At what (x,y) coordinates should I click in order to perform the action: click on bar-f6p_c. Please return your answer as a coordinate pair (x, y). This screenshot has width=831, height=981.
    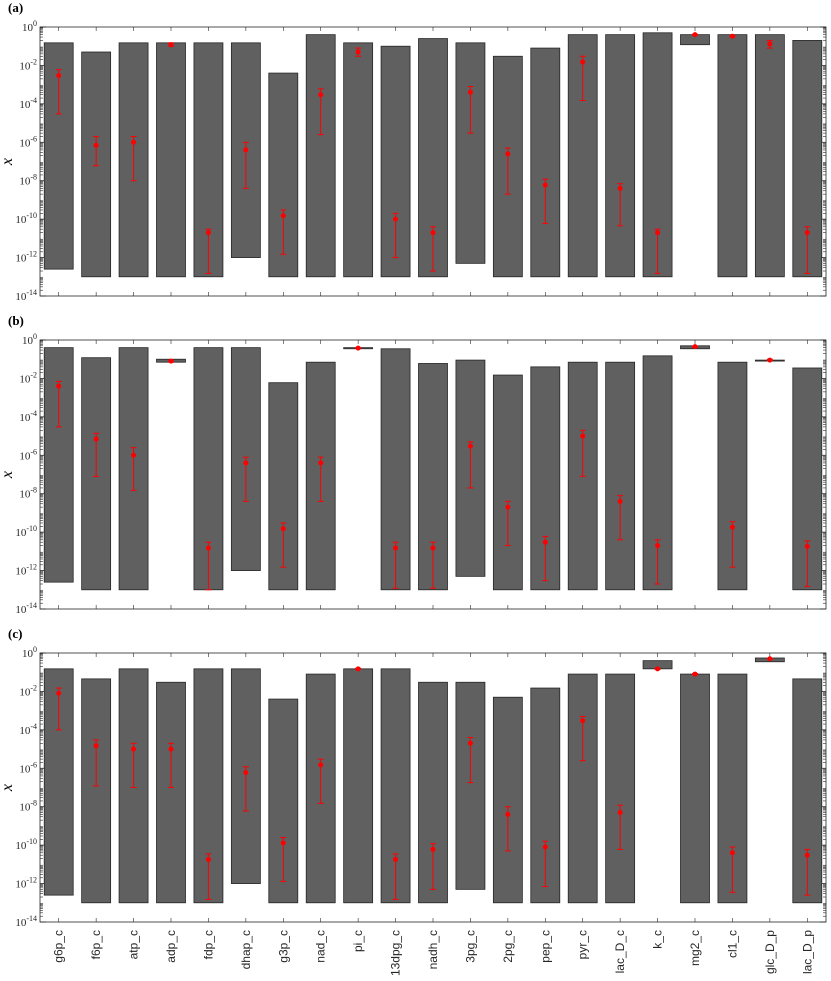
    Looking at the image, I should click on (96, 791).